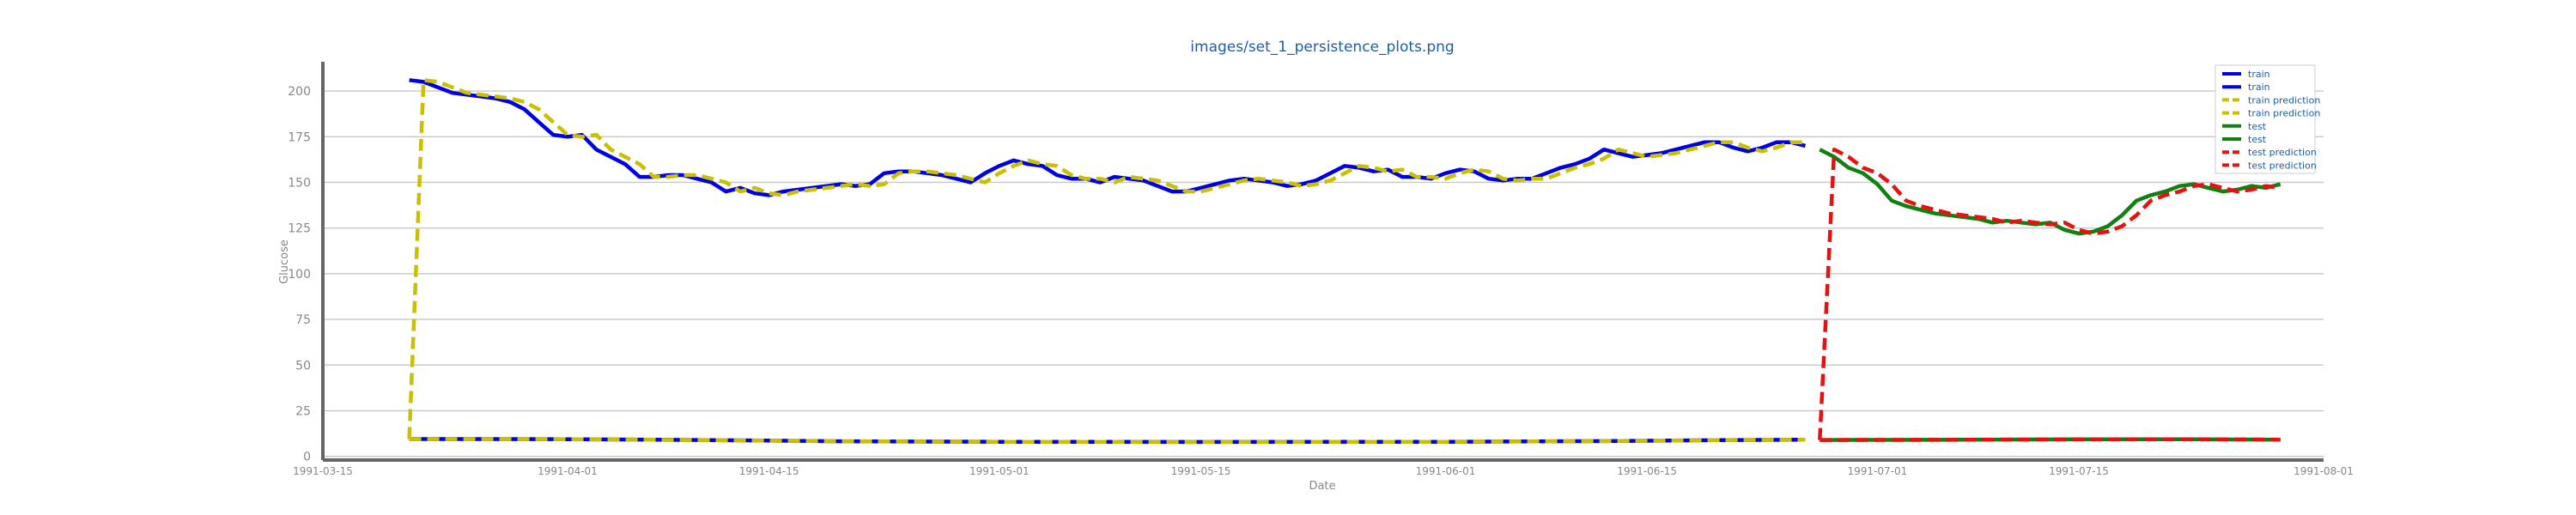  I want to click on y-tick-label-200: 200, so click(300, 92).